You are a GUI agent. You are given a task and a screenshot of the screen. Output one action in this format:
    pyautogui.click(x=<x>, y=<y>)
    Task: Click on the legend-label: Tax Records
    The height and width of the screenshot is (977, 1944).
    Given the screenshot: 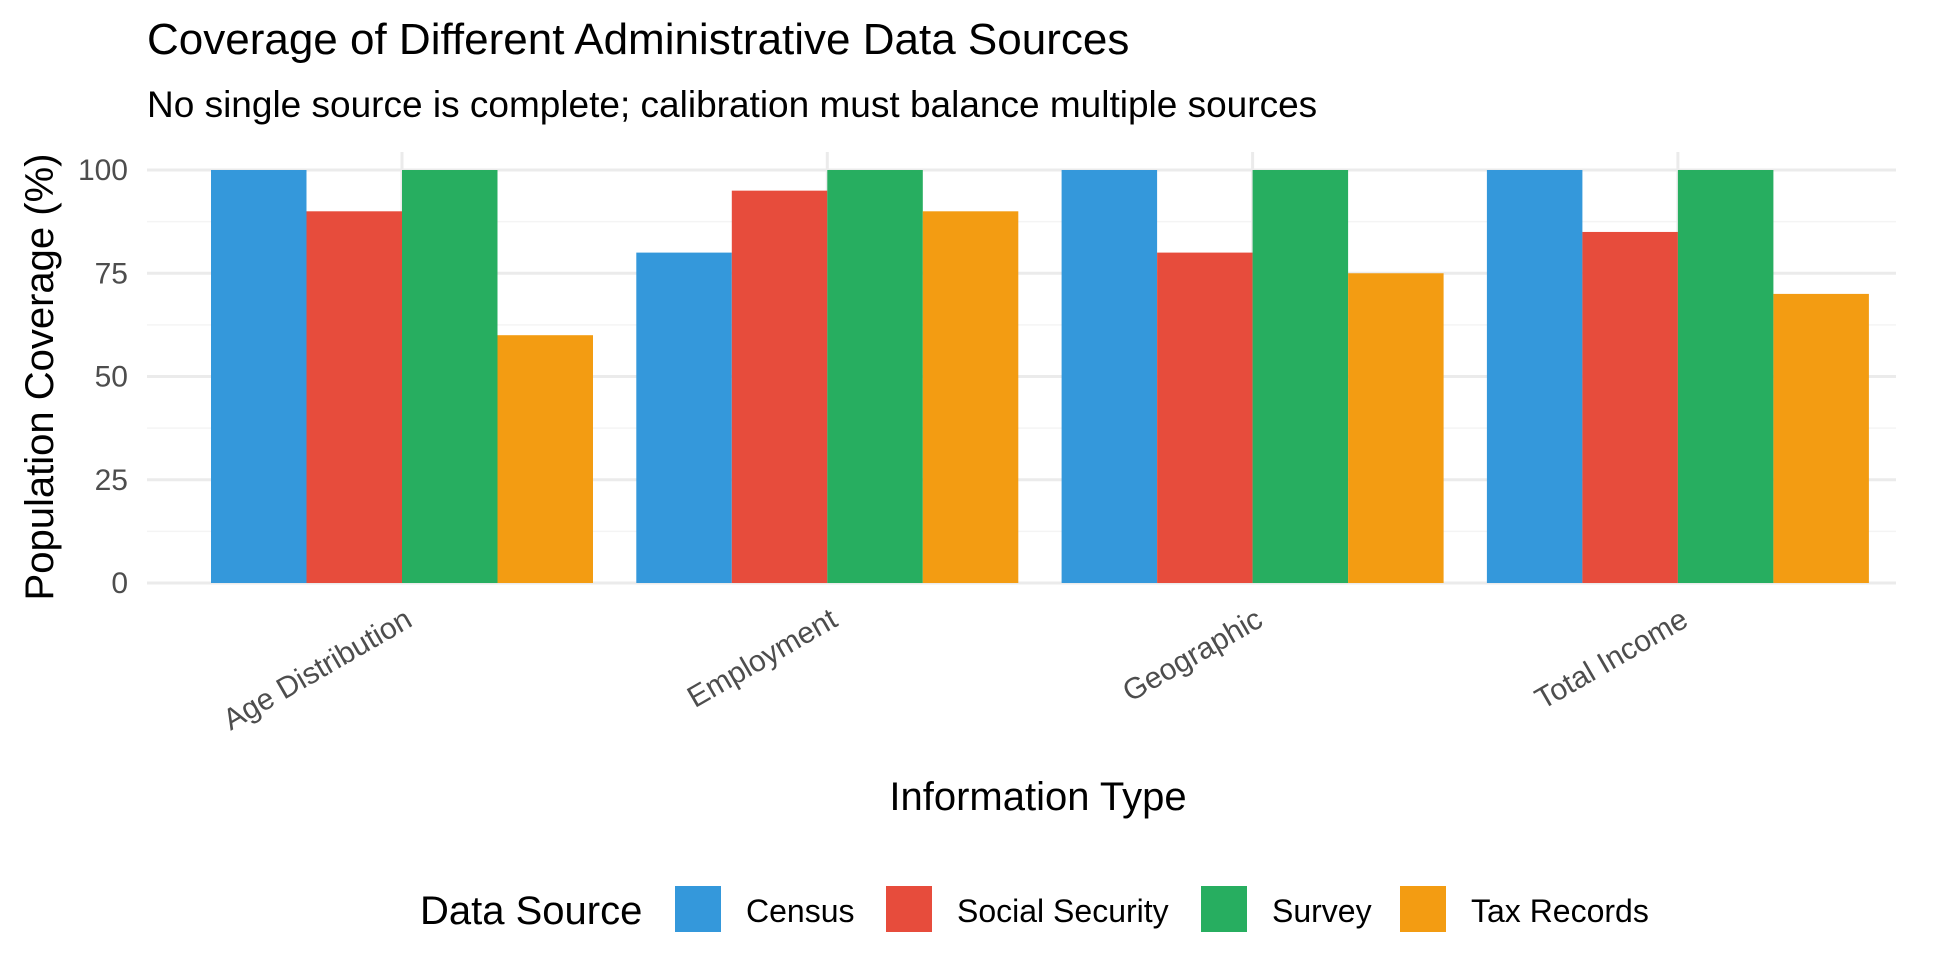 What is the action you would take?
    pyautogui.click(x=1560, y=911)
    